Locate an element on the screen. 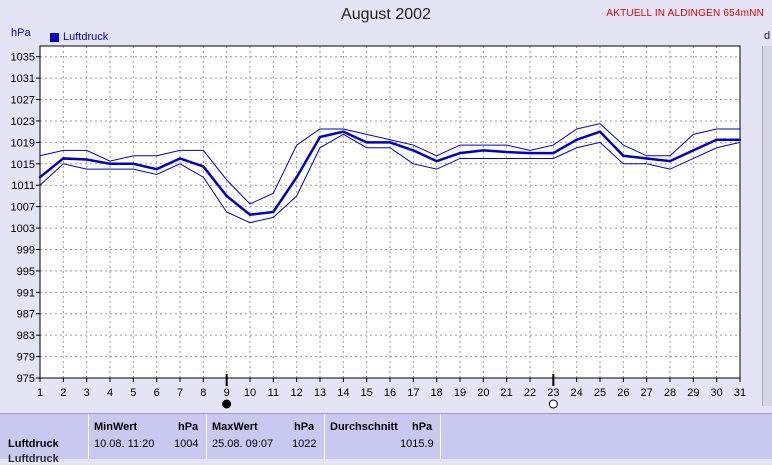 Image resolution: width=772 pixels, height=465 pixels. y-tick-label: 1031 is located at coordinates (23, 79).